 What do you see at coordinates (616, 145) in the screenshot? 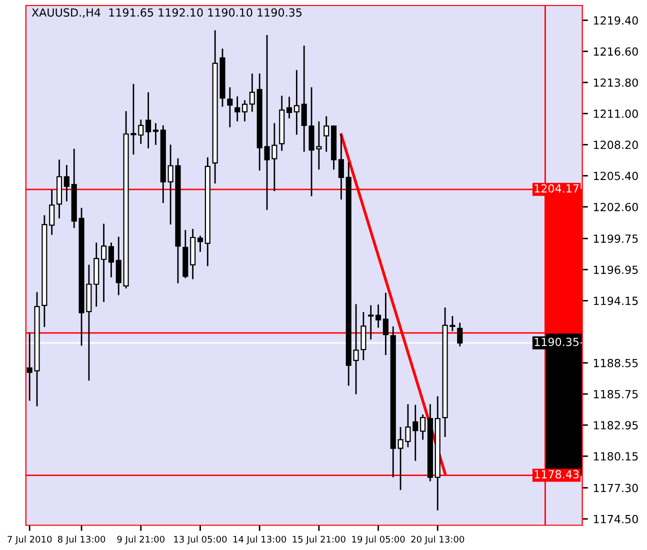
I see `y-tick-label: 1208.20` at bounding box center [616, 145].